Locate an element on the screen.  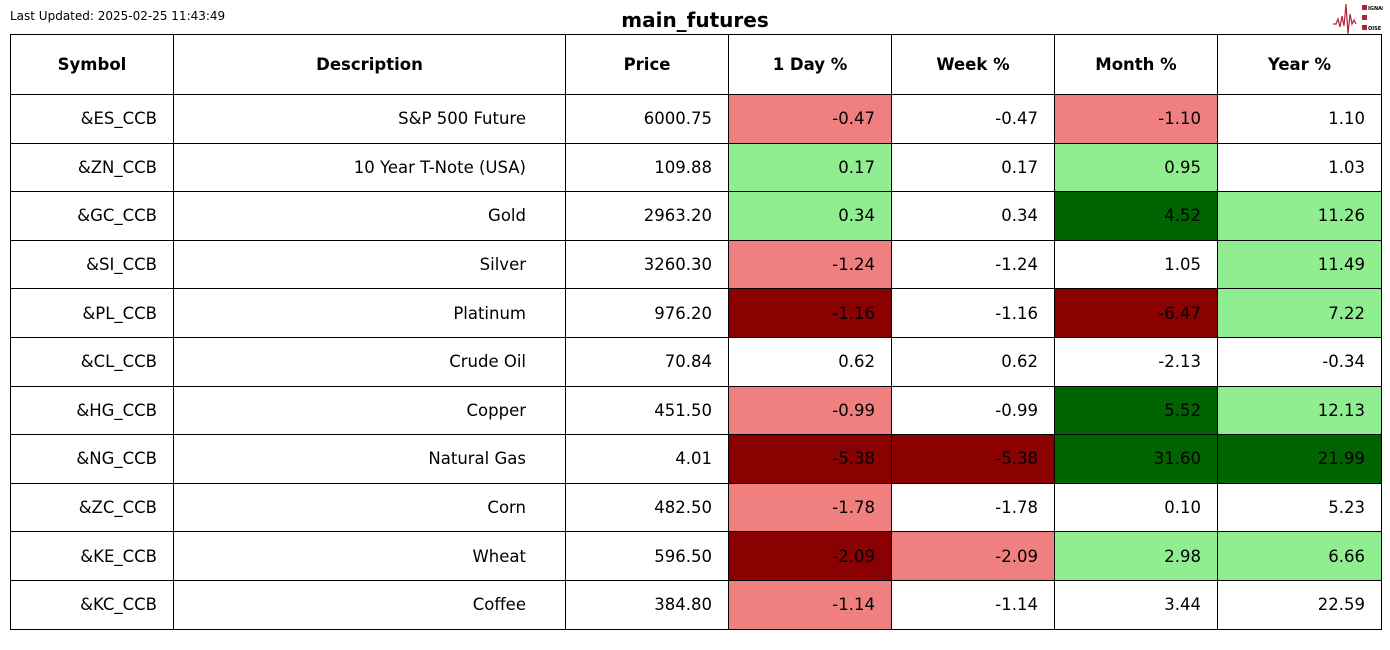
percent-cell: -6.47 is located at coordinates (1136, 313).